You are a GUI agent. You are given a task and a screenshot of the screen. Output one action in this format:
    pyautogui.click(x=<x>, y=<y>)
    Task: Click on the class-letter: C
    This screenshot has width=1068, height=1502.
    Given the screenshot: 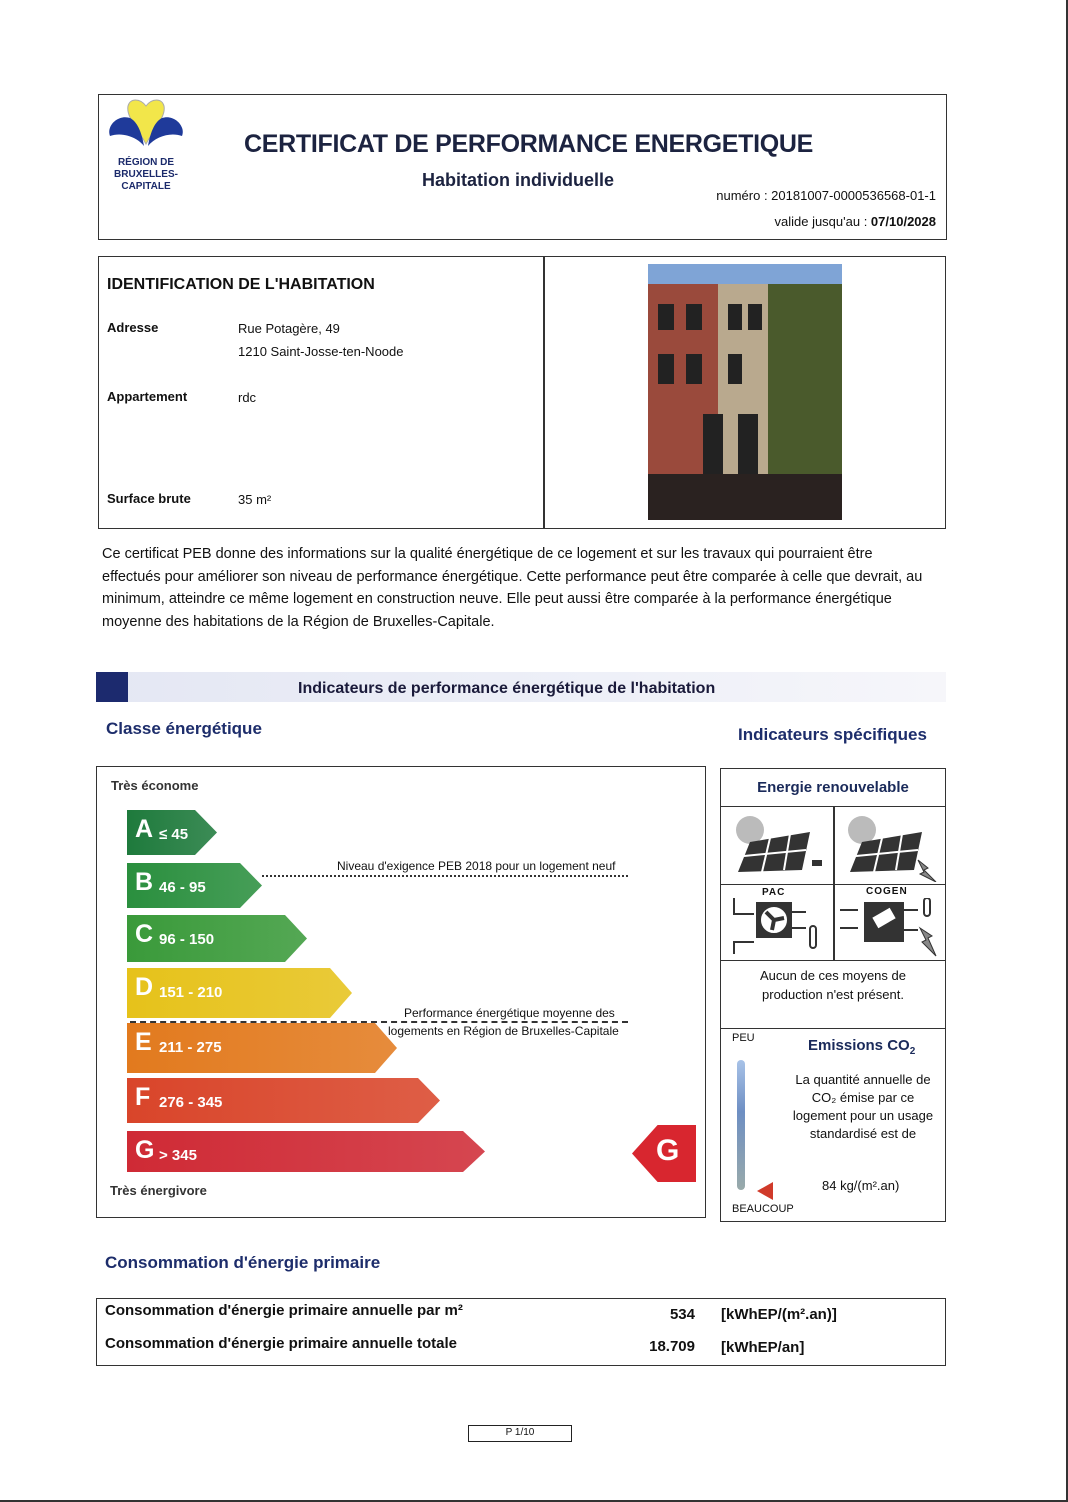 What is the action you would take?
    pyautogui.click(x=144, y=934)
    